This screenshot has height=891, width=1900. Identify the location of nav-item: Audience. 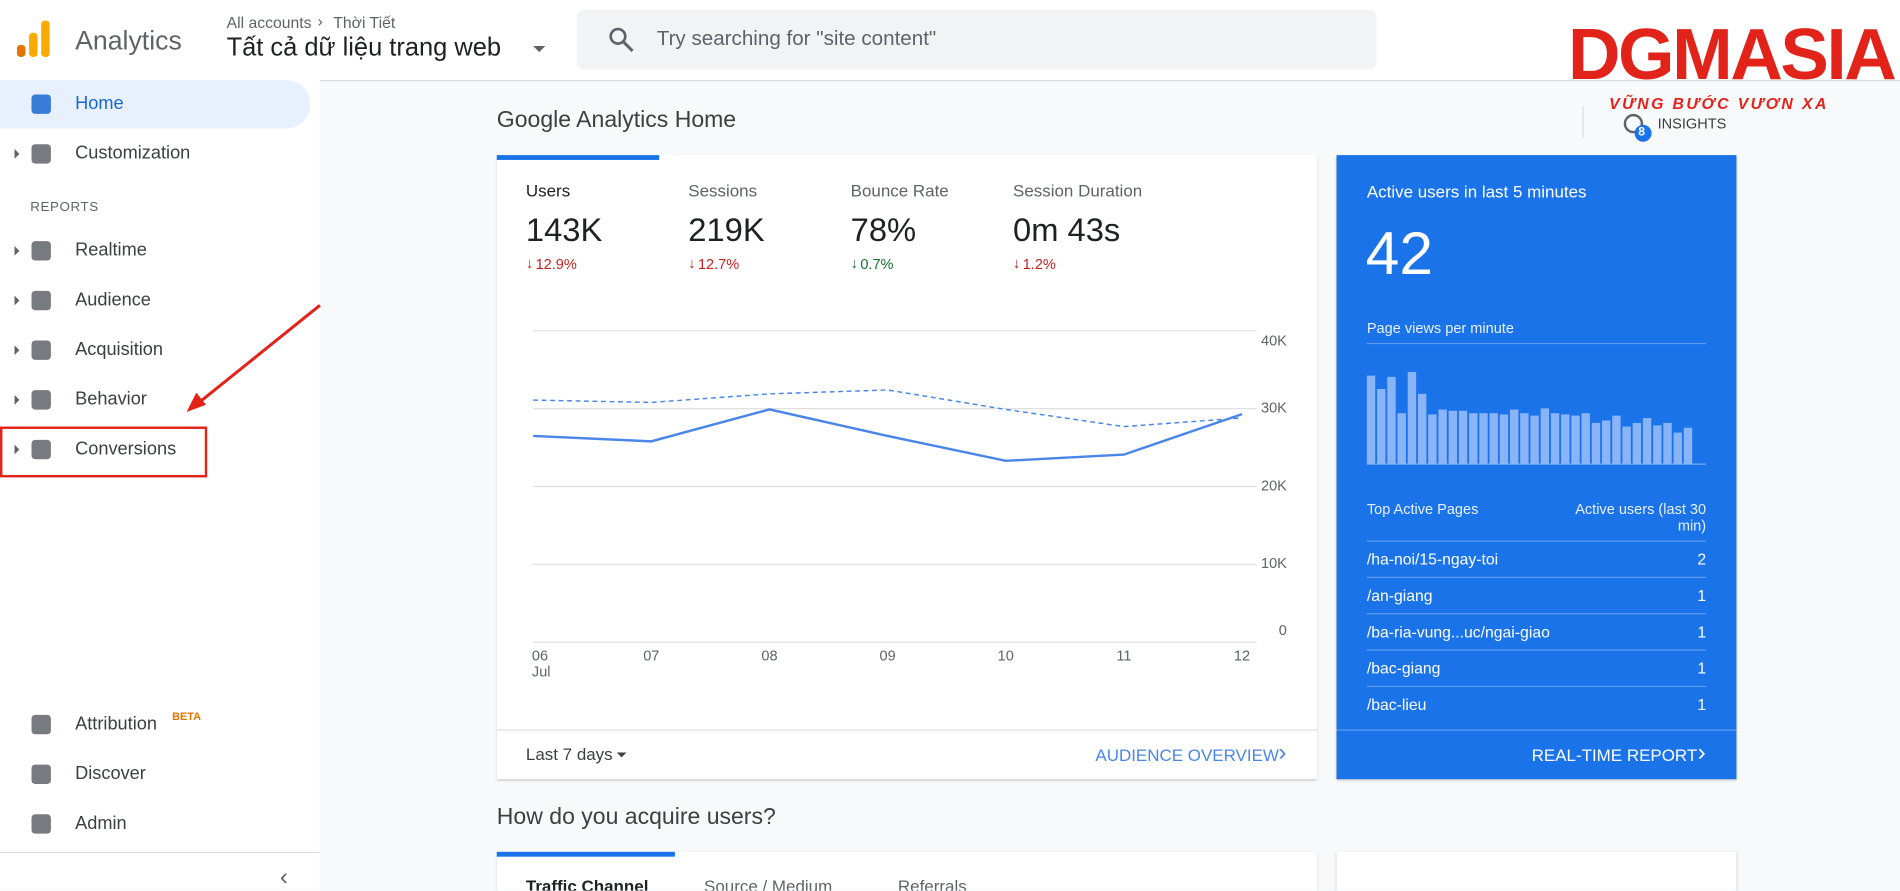
(113, 300).